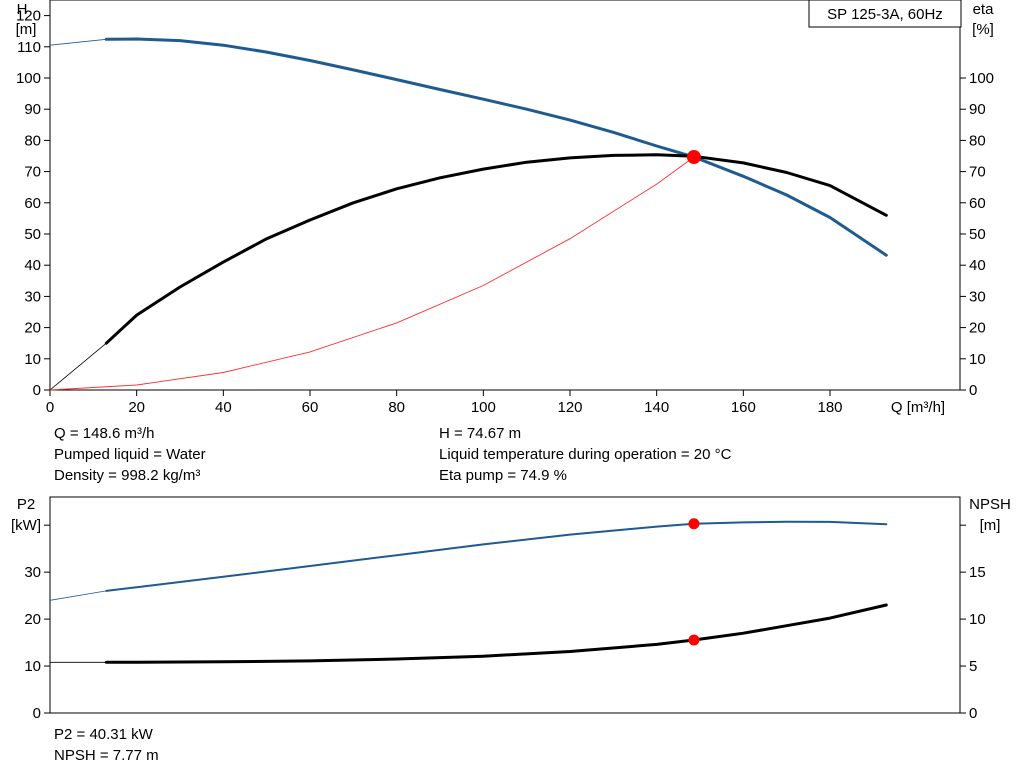 This screenshot has width=1024, height=781. Describe the element at coordinates (973, 666) in the screenshot. I see `bottom-npsh-axis-tick-label: 5` at that location.